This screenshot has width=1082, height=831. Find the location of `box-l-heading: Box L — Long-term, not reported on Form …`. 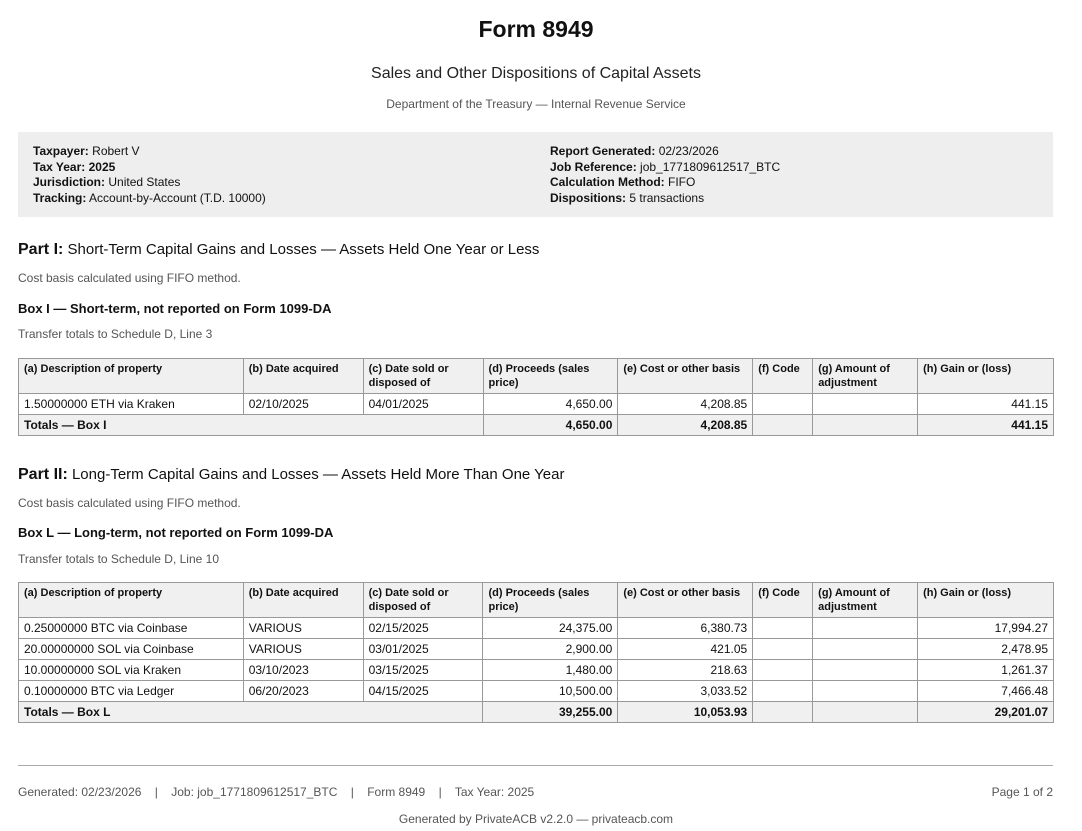

box-l-heading: Box L — Long-term, not reported on Form … is located at coordinates (176, 532).